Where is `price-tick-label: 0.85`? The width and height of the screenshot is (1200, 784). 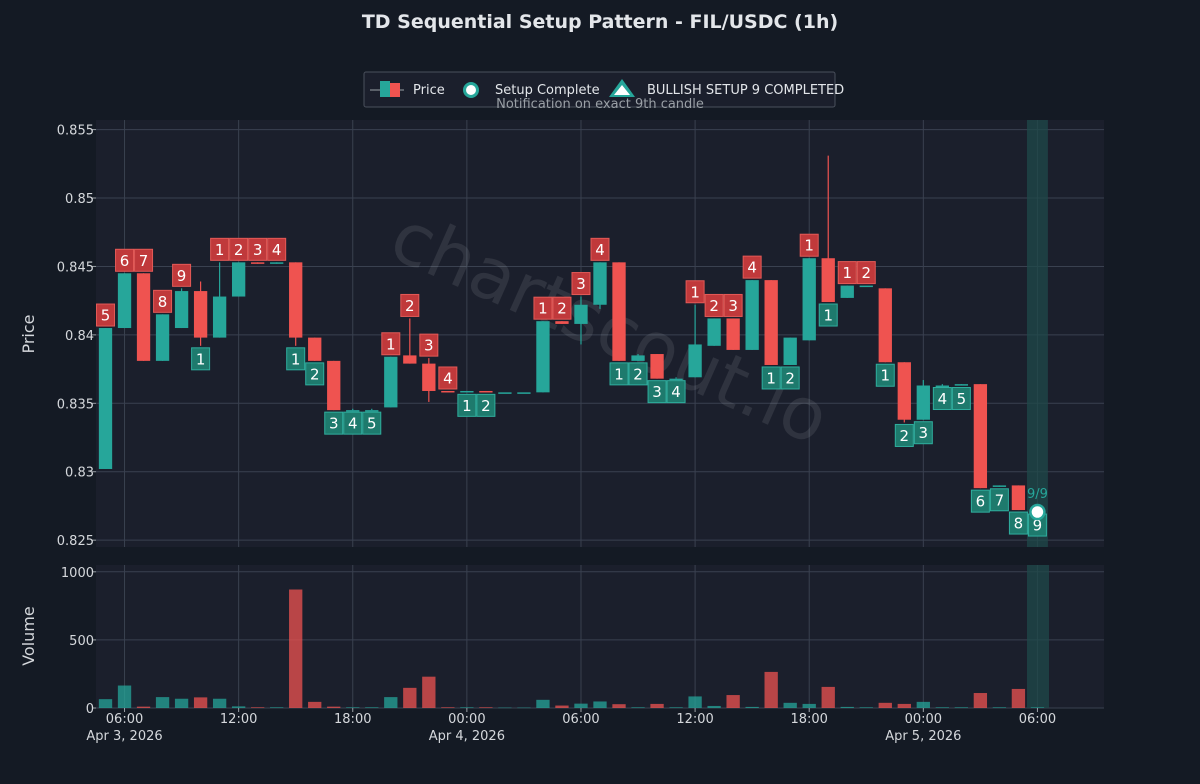 price-tick-label: 0.85 is located at coordinates (79, 199).